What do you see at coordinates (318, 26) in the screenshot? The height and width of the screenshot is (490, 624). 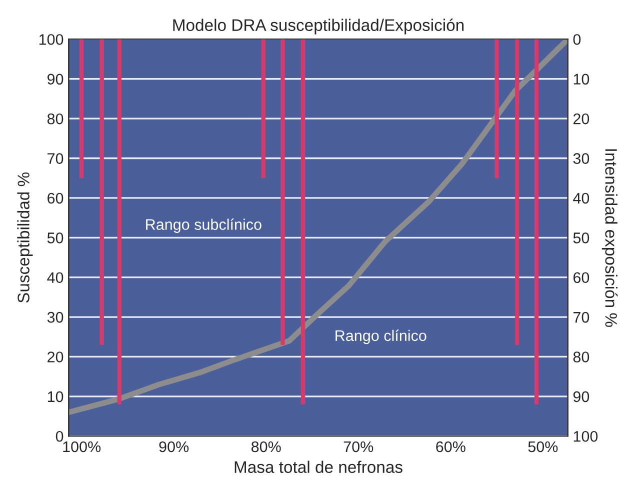 I see `chart-title: Modelo DRA susceptibilidad/Exposición` at bounding box center [318, 26].